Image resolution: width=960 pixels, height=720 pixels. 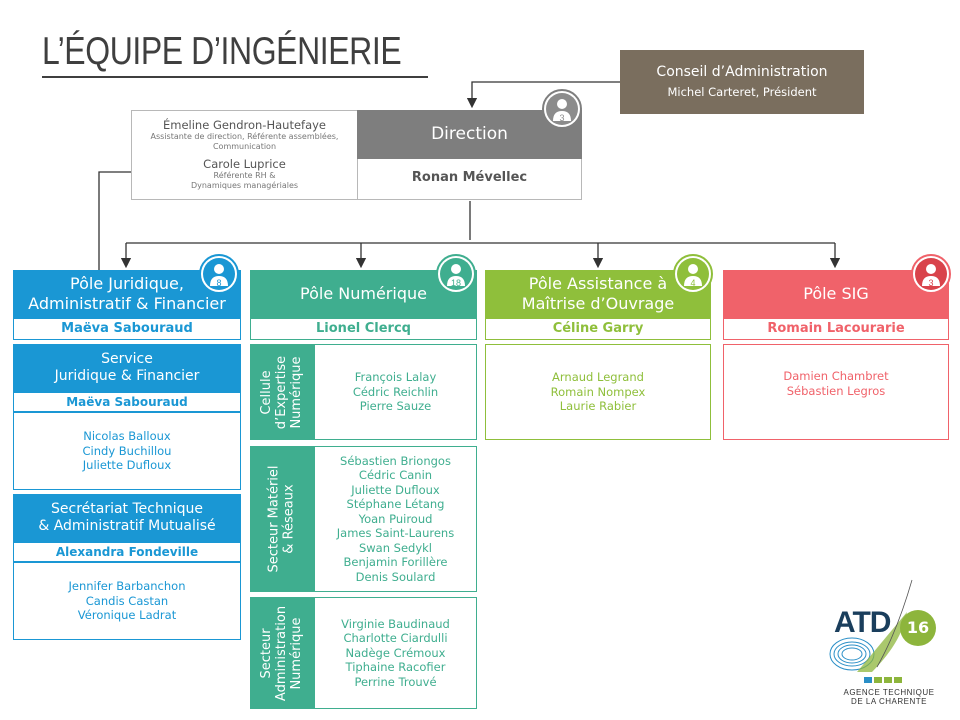 What do you see at coordinates (282, 653) in the screenshot?
I see `administration-label-2: Administration` at bounding box center [282, 653].